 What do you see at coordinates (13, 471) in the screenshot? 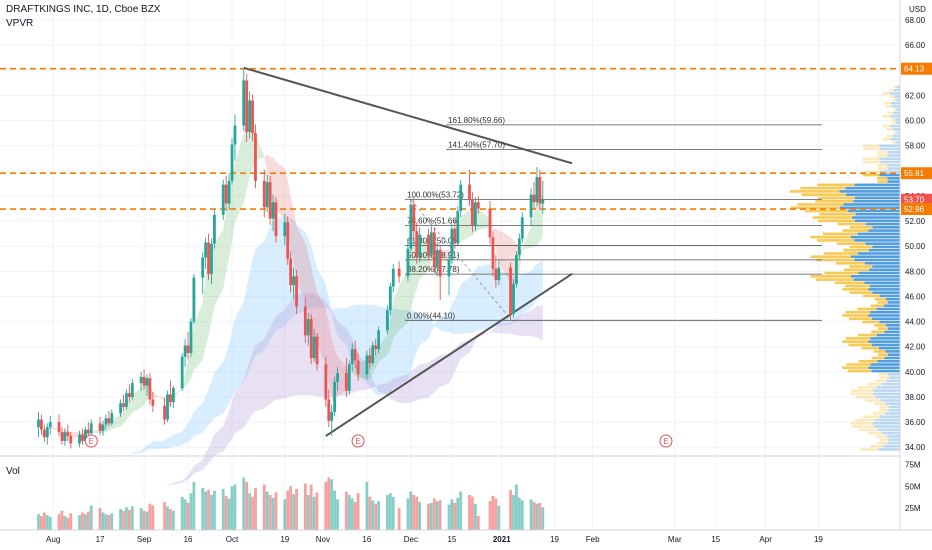
I see `volume-label: Vol` at bounding box center [13, 471].